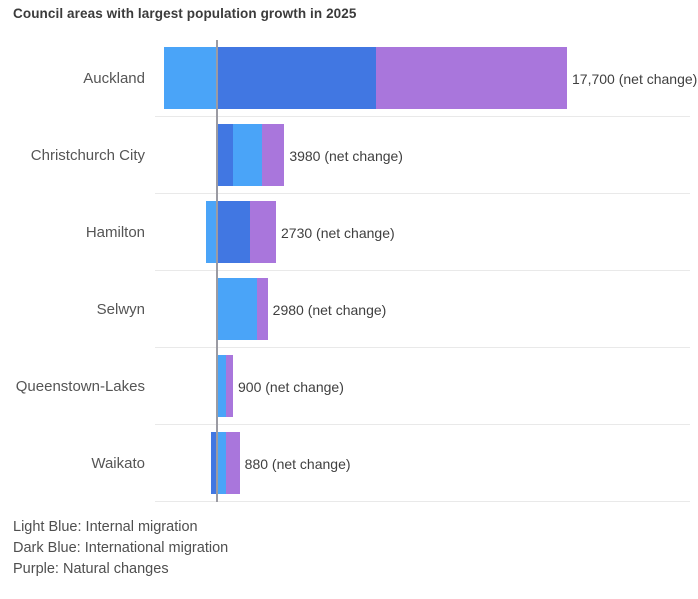 The height and width of the screenshot is (599, 698). What do you see at coordinates (635, 78) in the screenshot?
I see `net-change-label: 17,700 (net change)` at bounding box center [635, 78].